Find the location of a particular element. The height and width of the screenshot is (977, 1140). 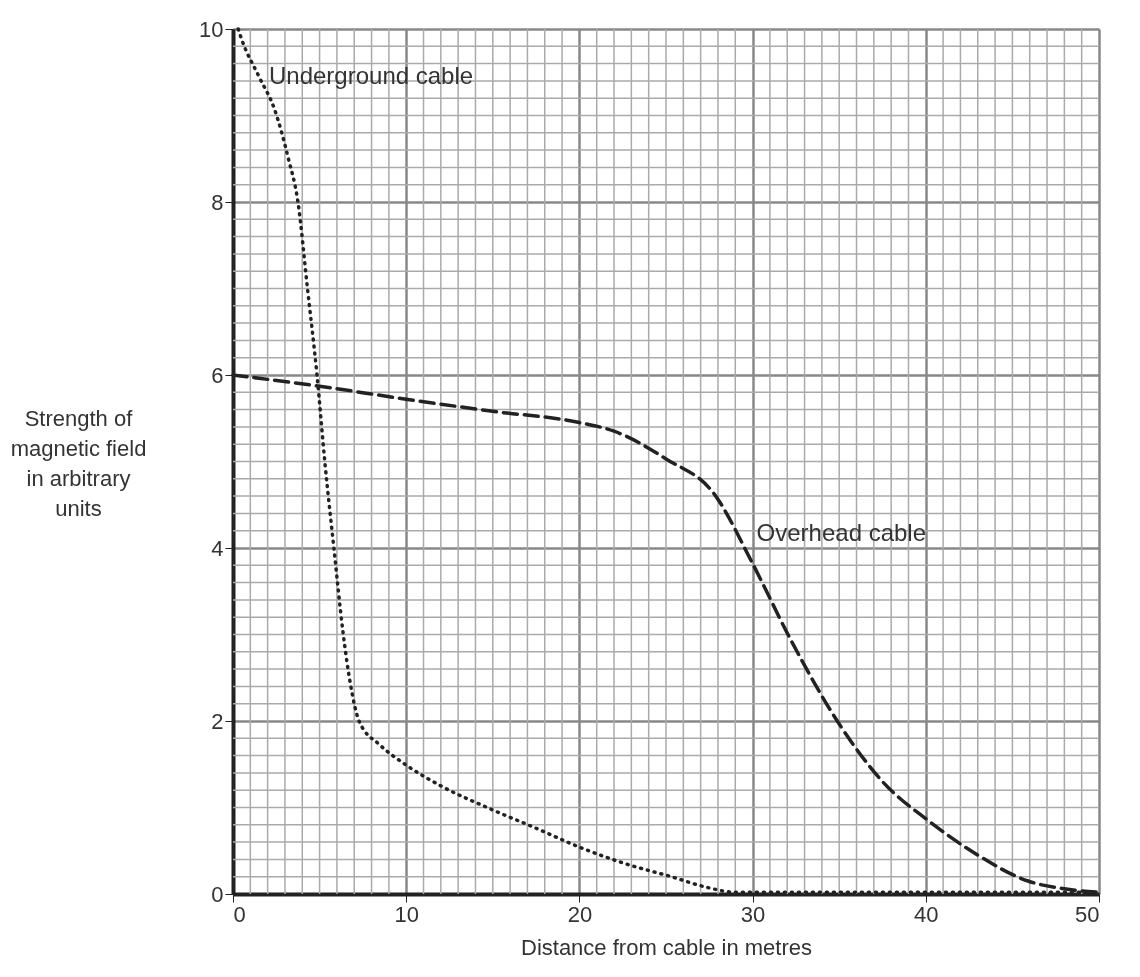

y-tick-label: 0 is located at coordinates (217, 894).